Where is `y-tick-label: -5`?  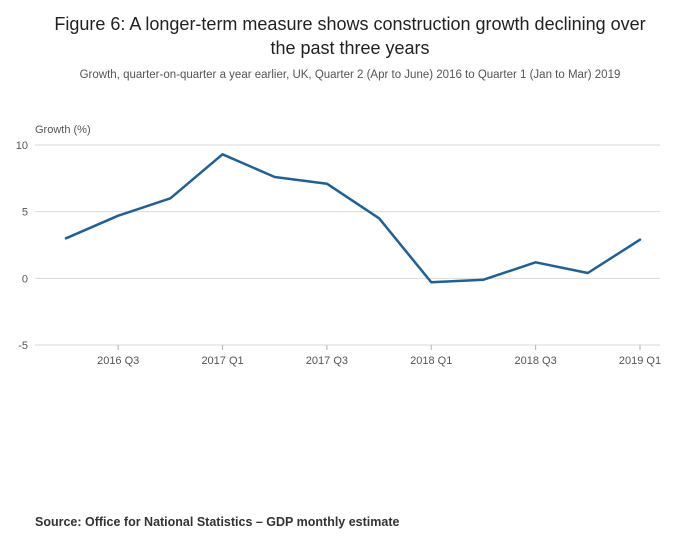 y-tick-label: -5 is located at coordinates (23, 346).